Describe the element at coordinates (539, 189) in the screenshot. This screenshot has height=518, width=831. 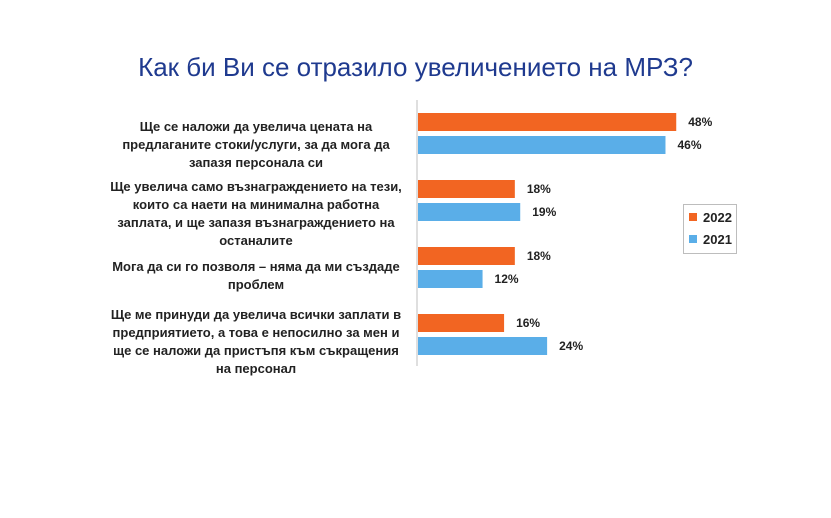
I see `value-label-2022-2: 18%` at that location.